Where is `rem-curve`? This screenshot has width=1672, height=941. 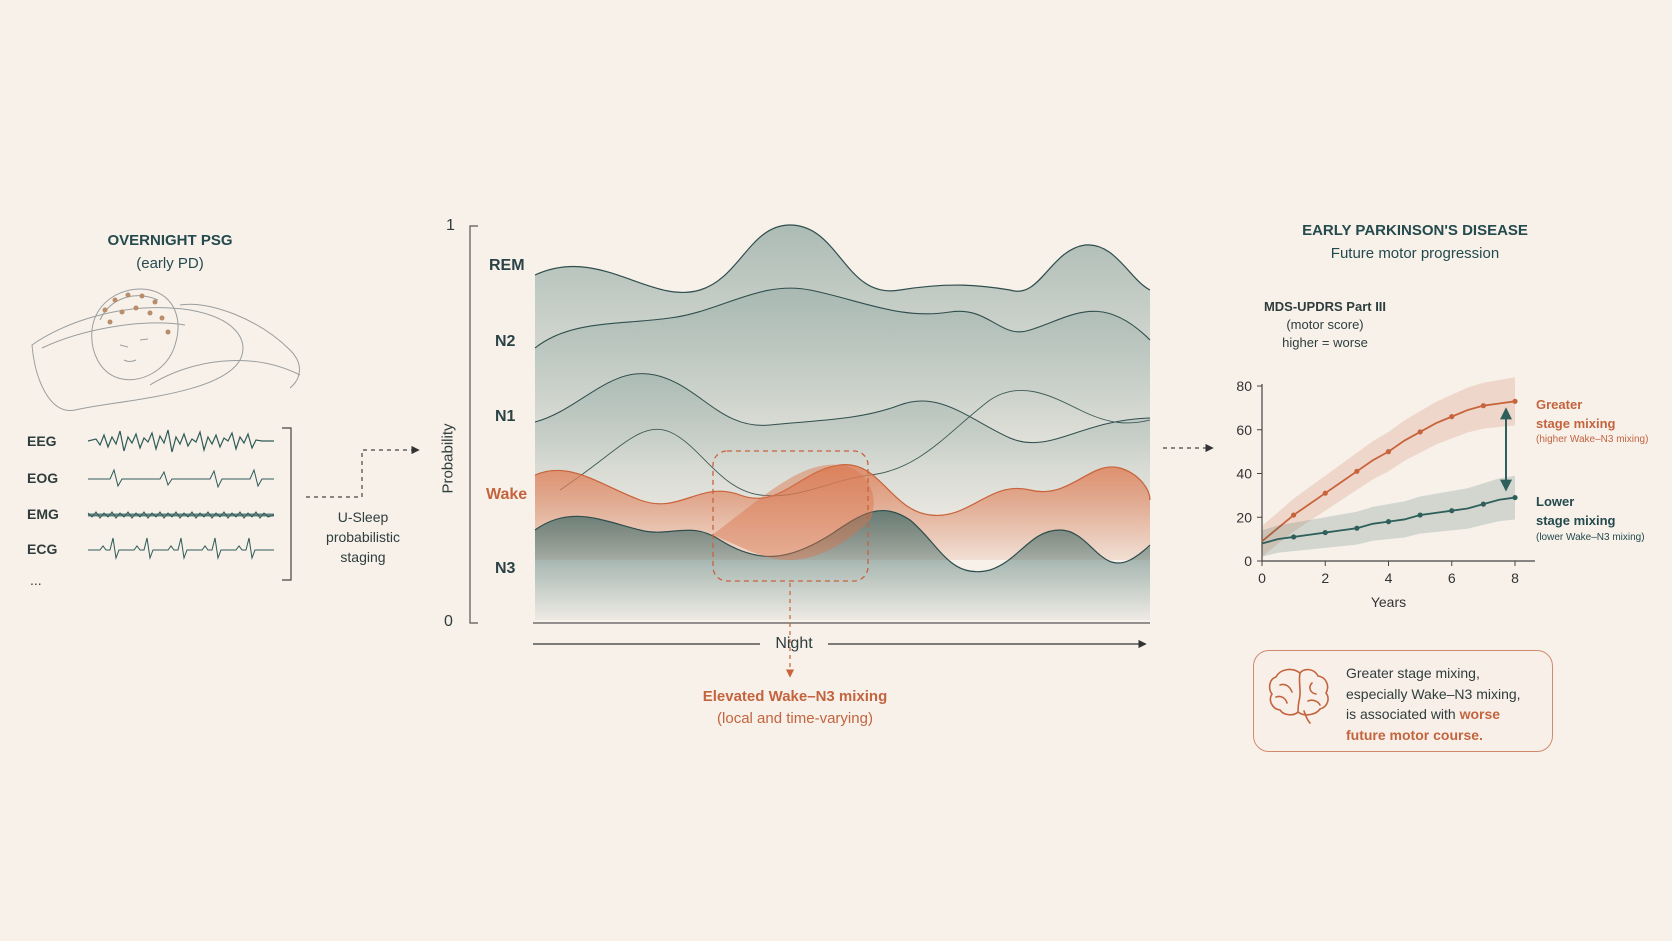 rem-curve is located at coordinates (842, 258).